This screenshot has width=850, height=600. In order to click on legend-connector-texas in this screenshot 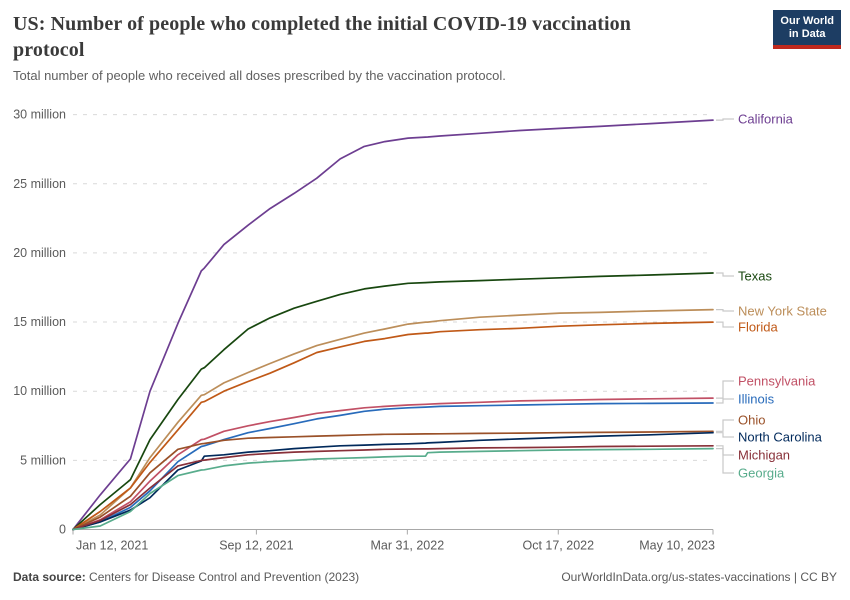, I will do `click(725, 274)`.